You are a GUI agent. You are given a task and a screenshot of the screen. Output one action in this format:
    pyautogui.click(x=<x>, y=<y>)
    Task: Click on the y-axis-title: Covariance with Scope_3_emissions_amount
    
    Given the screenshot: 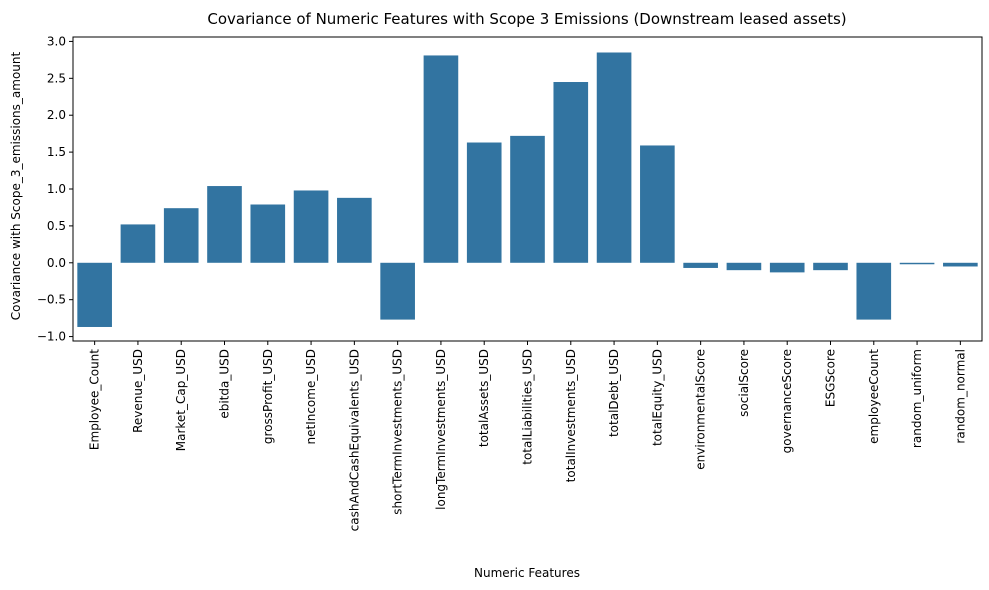 What is the action you would take?
    pyautogui.click(x=16, y=186)
    